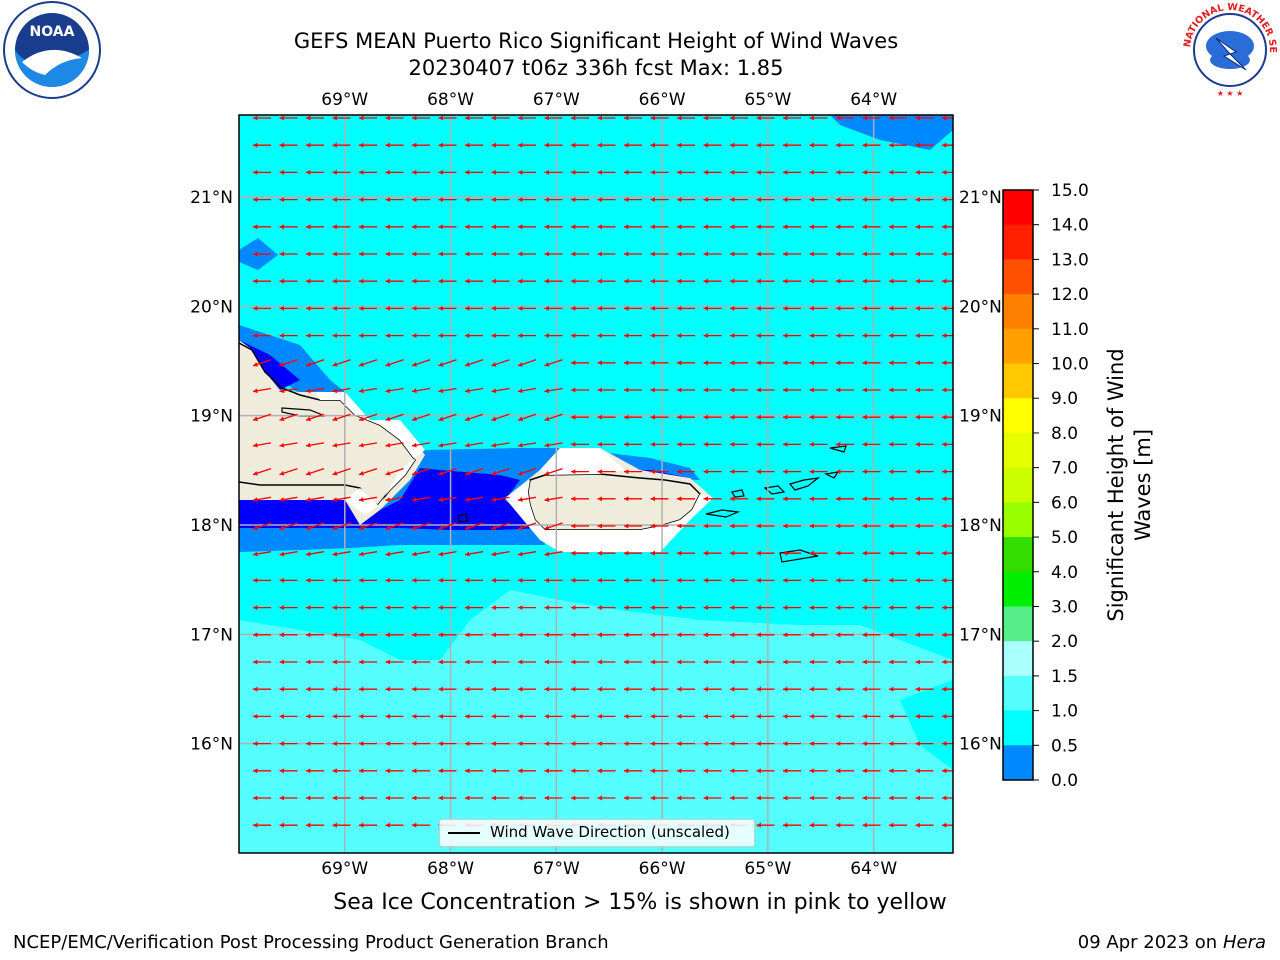 This screenshot has height=960, width=1280. Describe the element at coordinates (1070, 260) in the screenshot. I see `colorbar-tick-label: 13.0` at that location.